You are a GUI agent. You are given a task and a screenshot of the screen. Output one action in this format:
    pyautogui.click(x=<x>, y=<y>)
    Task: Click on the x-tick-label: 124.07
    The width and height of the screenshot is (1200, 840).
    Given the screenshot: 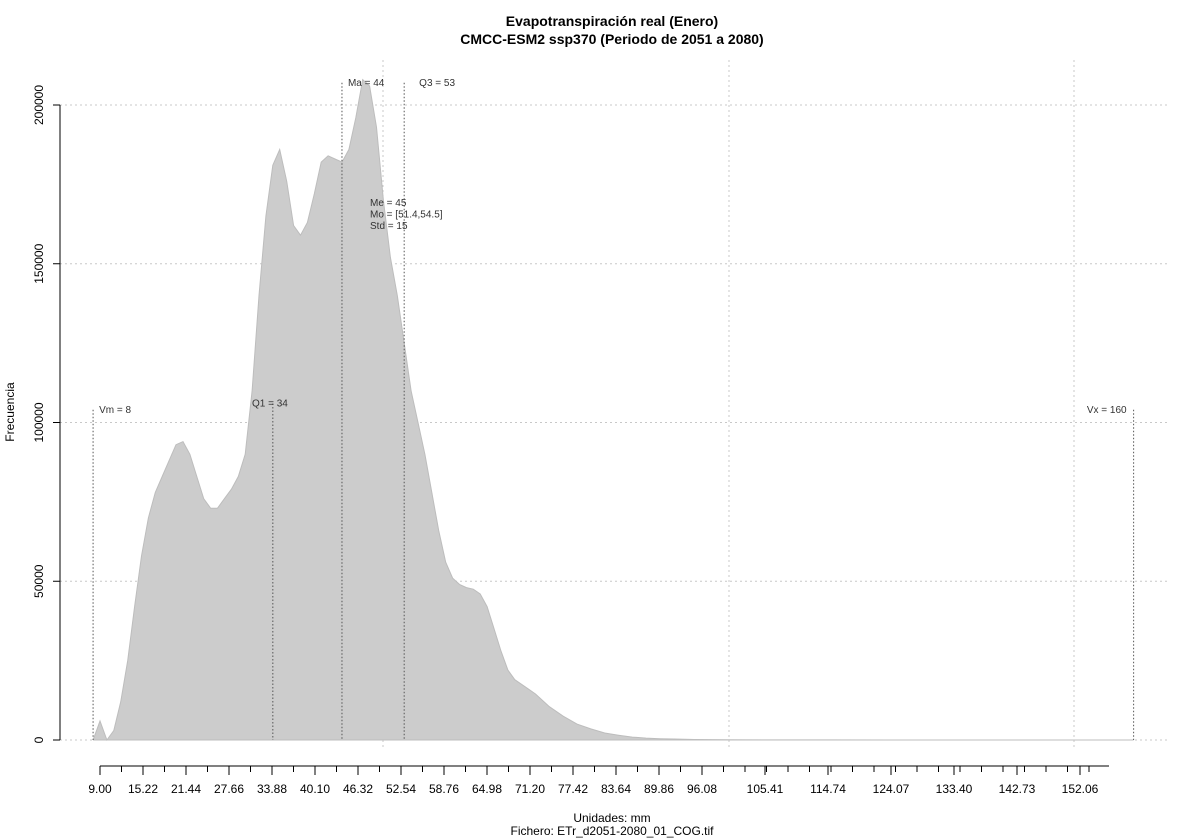 What is the action you would take?
    pyautogui.click(x=891, y=789)
    